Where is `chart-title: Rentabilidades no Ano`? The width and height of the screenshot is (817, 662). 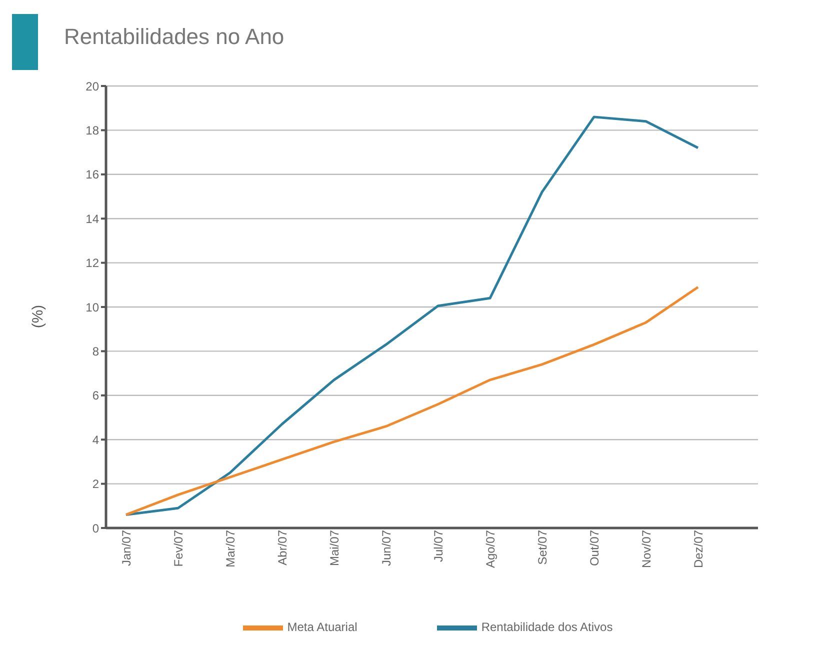 chart-title: Rentabilidades no Ano is located at coordinates (174, 37).